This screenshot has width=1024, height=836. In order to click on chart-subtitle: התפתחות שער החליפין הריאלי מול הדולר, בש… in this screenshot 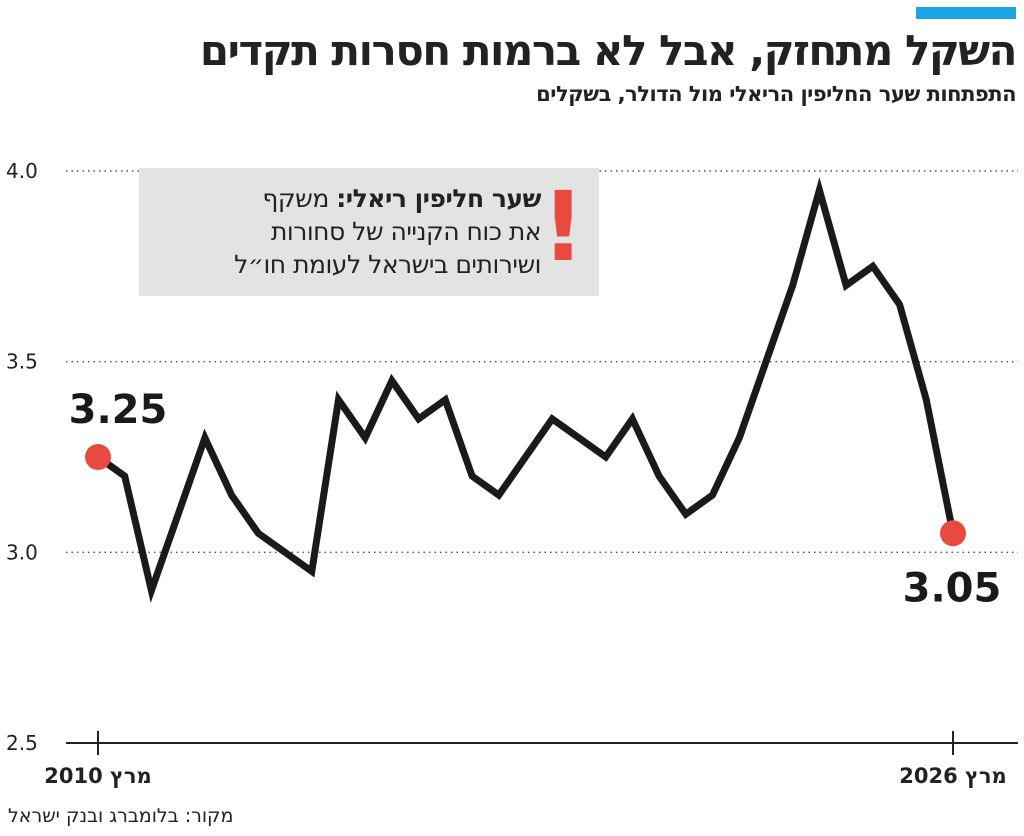, I will do `click(776, 94)`.